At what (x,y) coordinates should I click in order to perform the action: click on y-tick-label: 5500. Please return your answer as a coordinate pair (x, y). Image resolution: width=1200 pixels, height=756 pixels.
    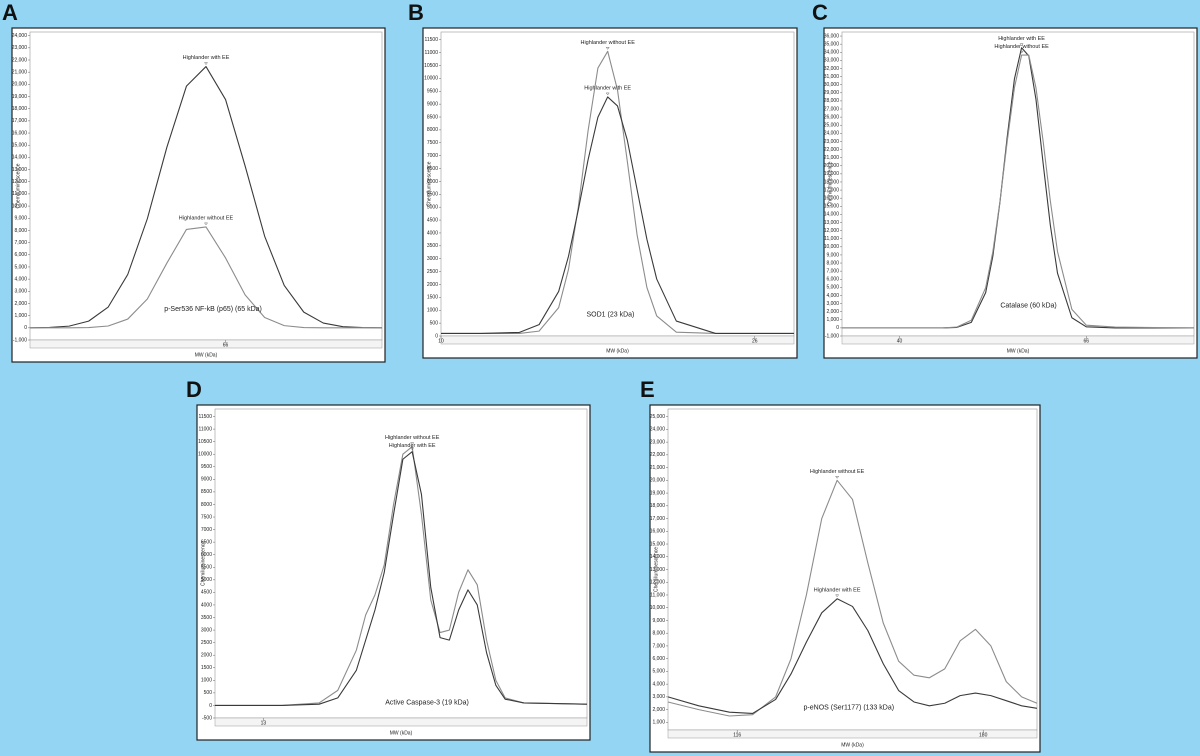
    Looking at the image, I should click on (206, 568).